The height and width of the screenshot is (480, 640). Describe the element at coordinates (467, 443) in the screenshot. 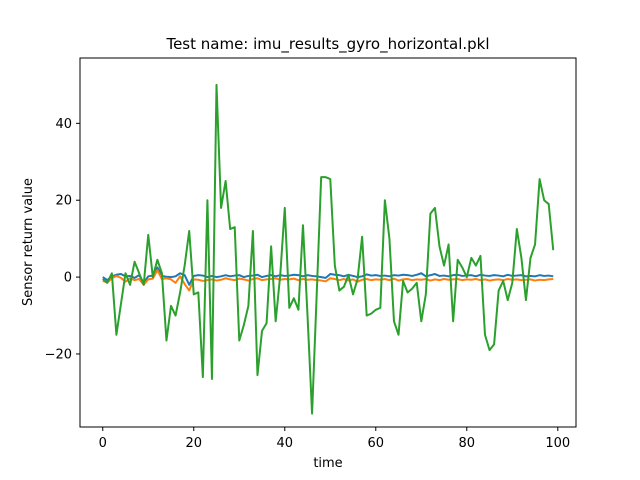

I see `x-tick-label: 80` at that location.